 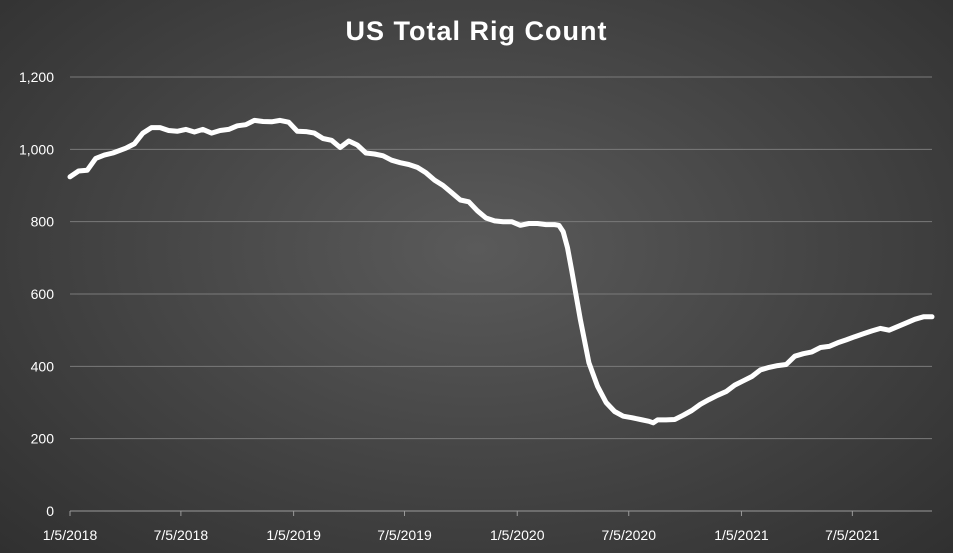 I want to click on y-tick-label: 400, so click(x=43, y=366).